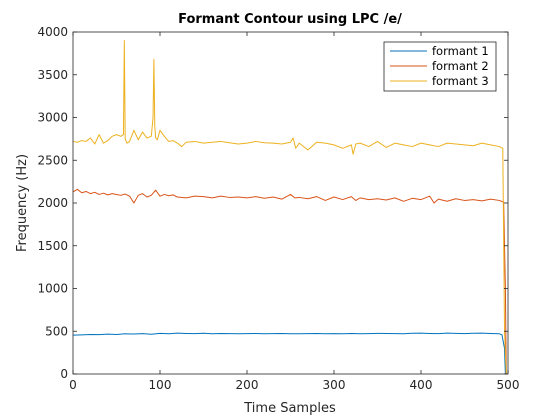  I want to click on y-tick-label: 0, so click(64, 374).